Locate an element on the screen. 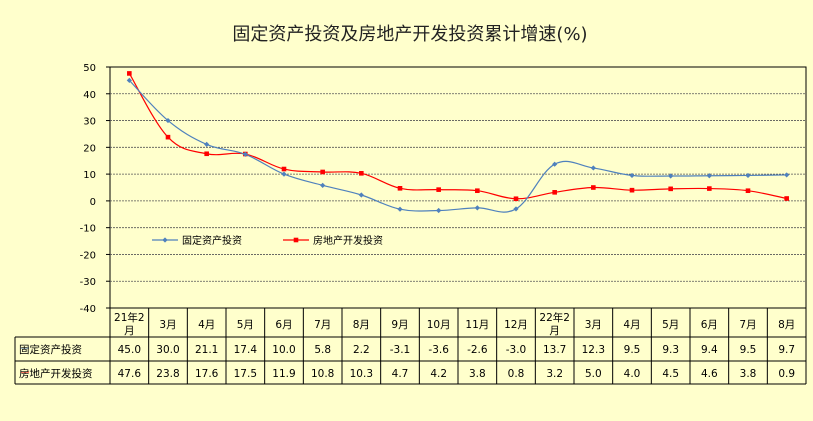 The height and width of the screenshot is (421, 813). data-label: 11.9 is located at coordinates (283, 374).